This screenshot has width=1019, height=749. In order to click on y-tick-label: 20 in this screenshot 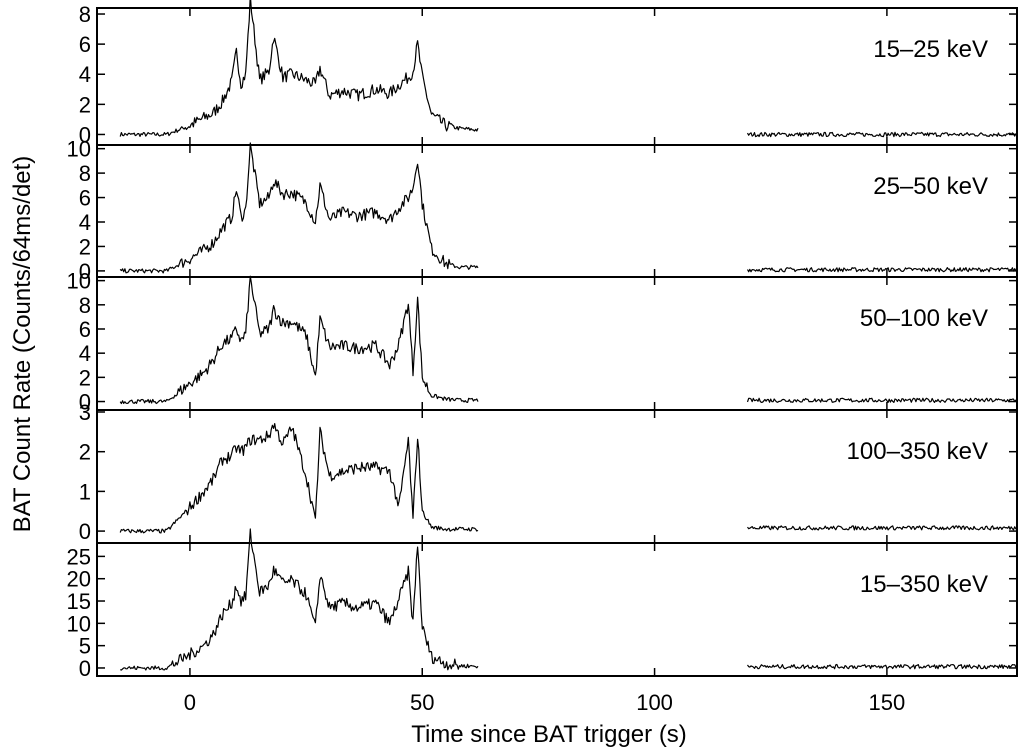, I will do `click(79, 579)`.